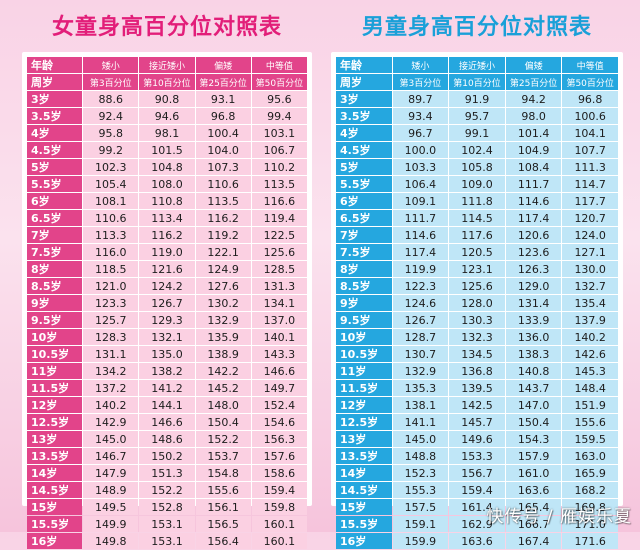 Image resolution: width=640 pixels, height=550 pixels. Describe the element at coordinates (167, 116) in the screenshot. I see `table-row: 3.5岁 92.4 94.6 96.8 99.4` at that location.